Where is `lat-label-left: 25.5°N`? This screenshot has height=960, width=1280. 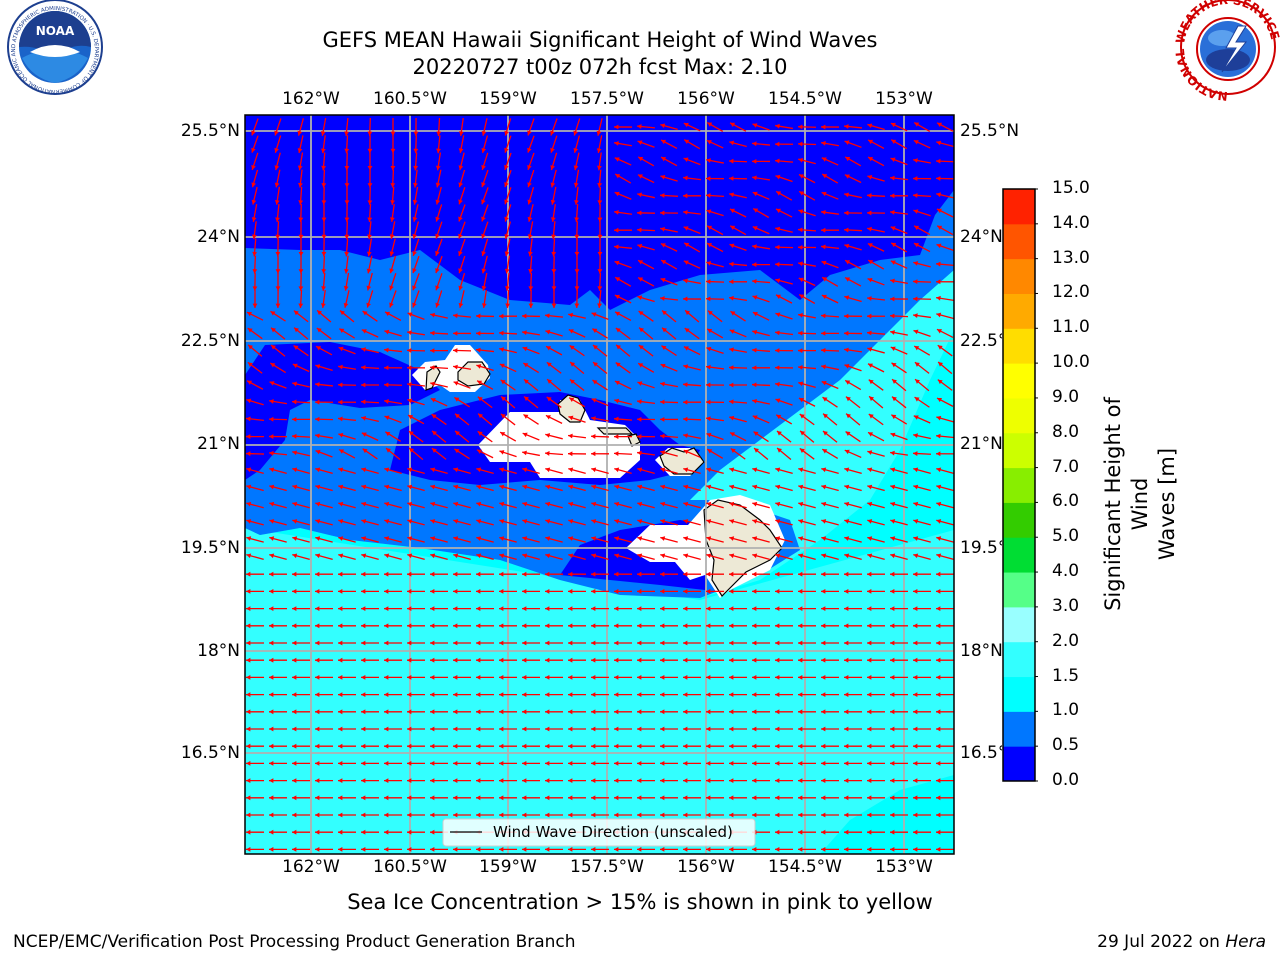 lat-label-left: 25.5°N is located at coordinates (210, 131).